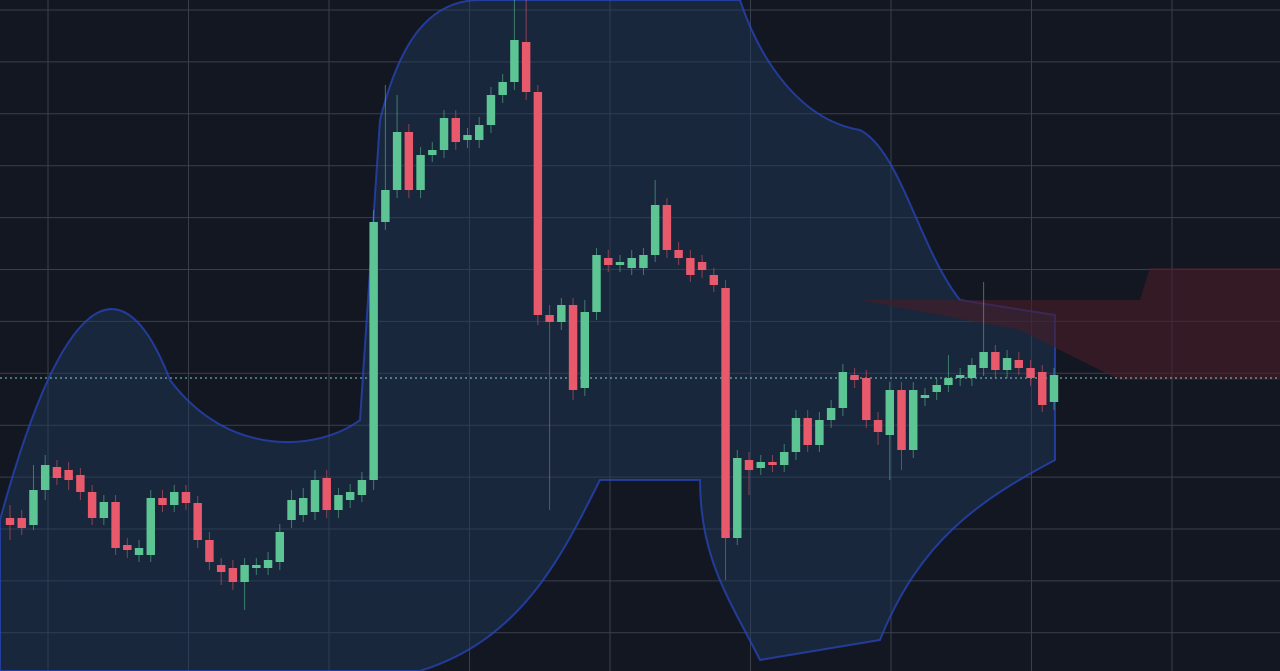 The height and width of the screenshot is (671, 1280). What do you see at coordinates (1070, 324) in the screenshot?
I see `cloud-layout` at bounding box center [1070, 324].